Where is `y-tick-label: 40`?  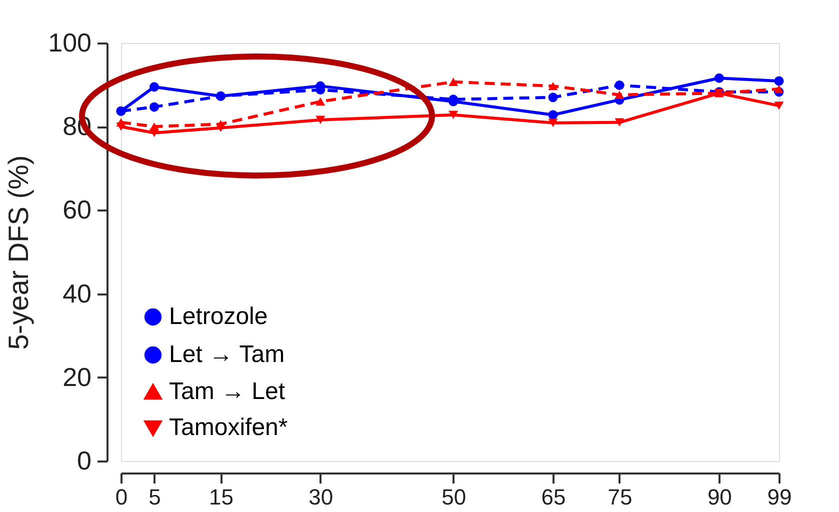
y-tick-label: 40 is located at coordinates (77, 293).